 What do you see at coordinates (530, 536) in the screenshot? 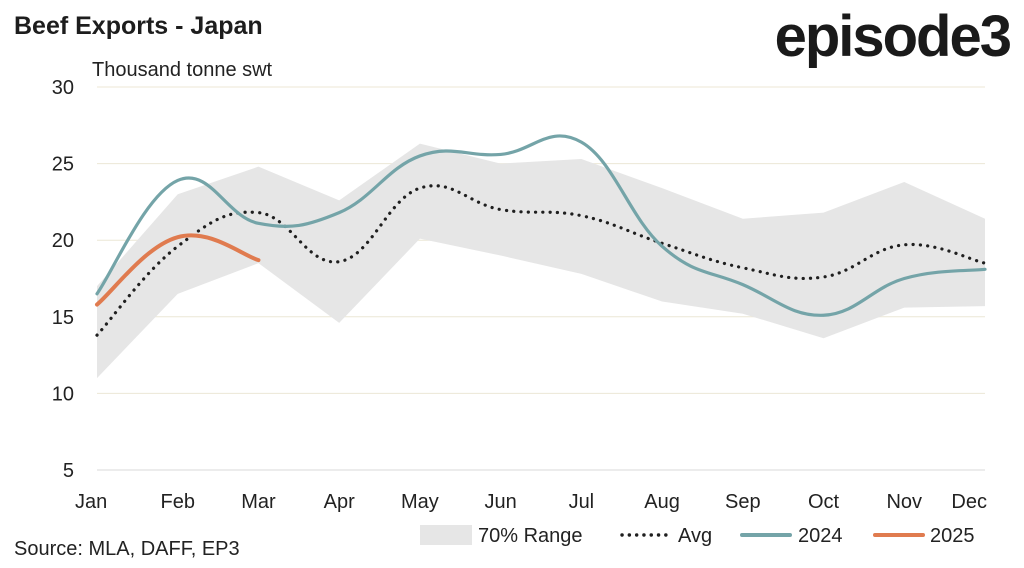
I see `legend-label-range: 70% Range` at bounding box center [530, 536].